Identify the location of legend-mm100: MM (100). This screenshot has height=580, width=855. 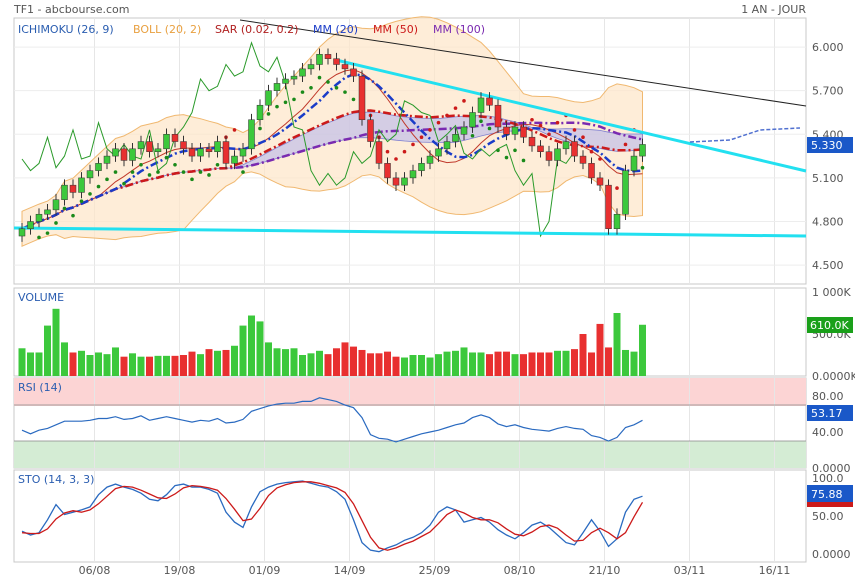
(459, 29).